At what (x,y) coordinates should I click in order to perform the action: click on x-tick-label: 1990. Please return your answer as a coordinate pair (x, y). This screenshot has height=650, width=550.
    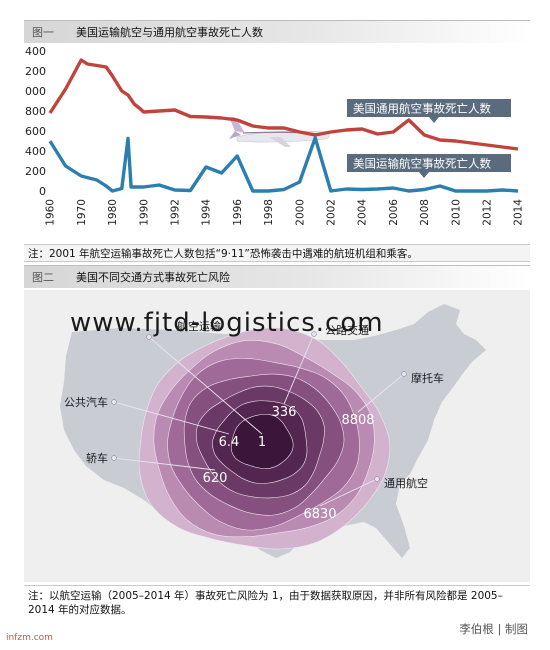
    Looking at the image, I should click on (144, 212).